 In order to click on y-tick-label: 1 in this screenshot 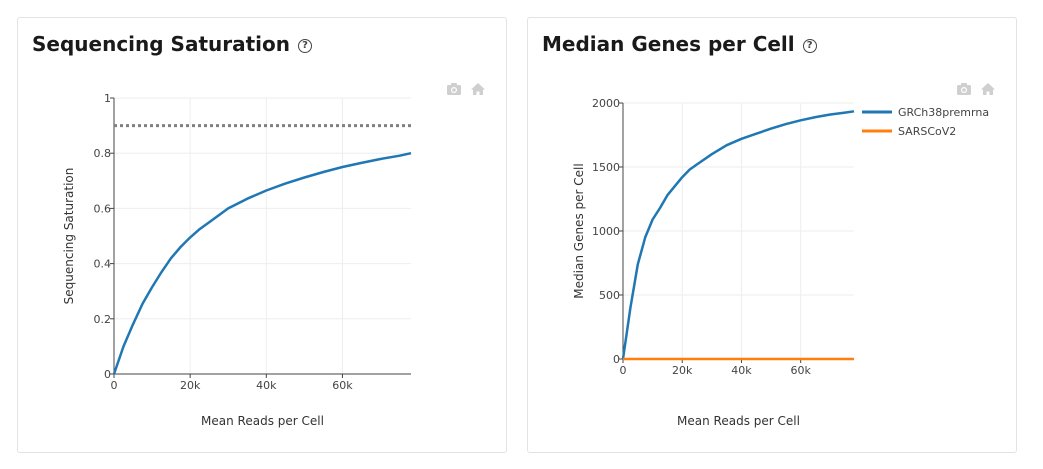, I will do `click(107, 98)`.